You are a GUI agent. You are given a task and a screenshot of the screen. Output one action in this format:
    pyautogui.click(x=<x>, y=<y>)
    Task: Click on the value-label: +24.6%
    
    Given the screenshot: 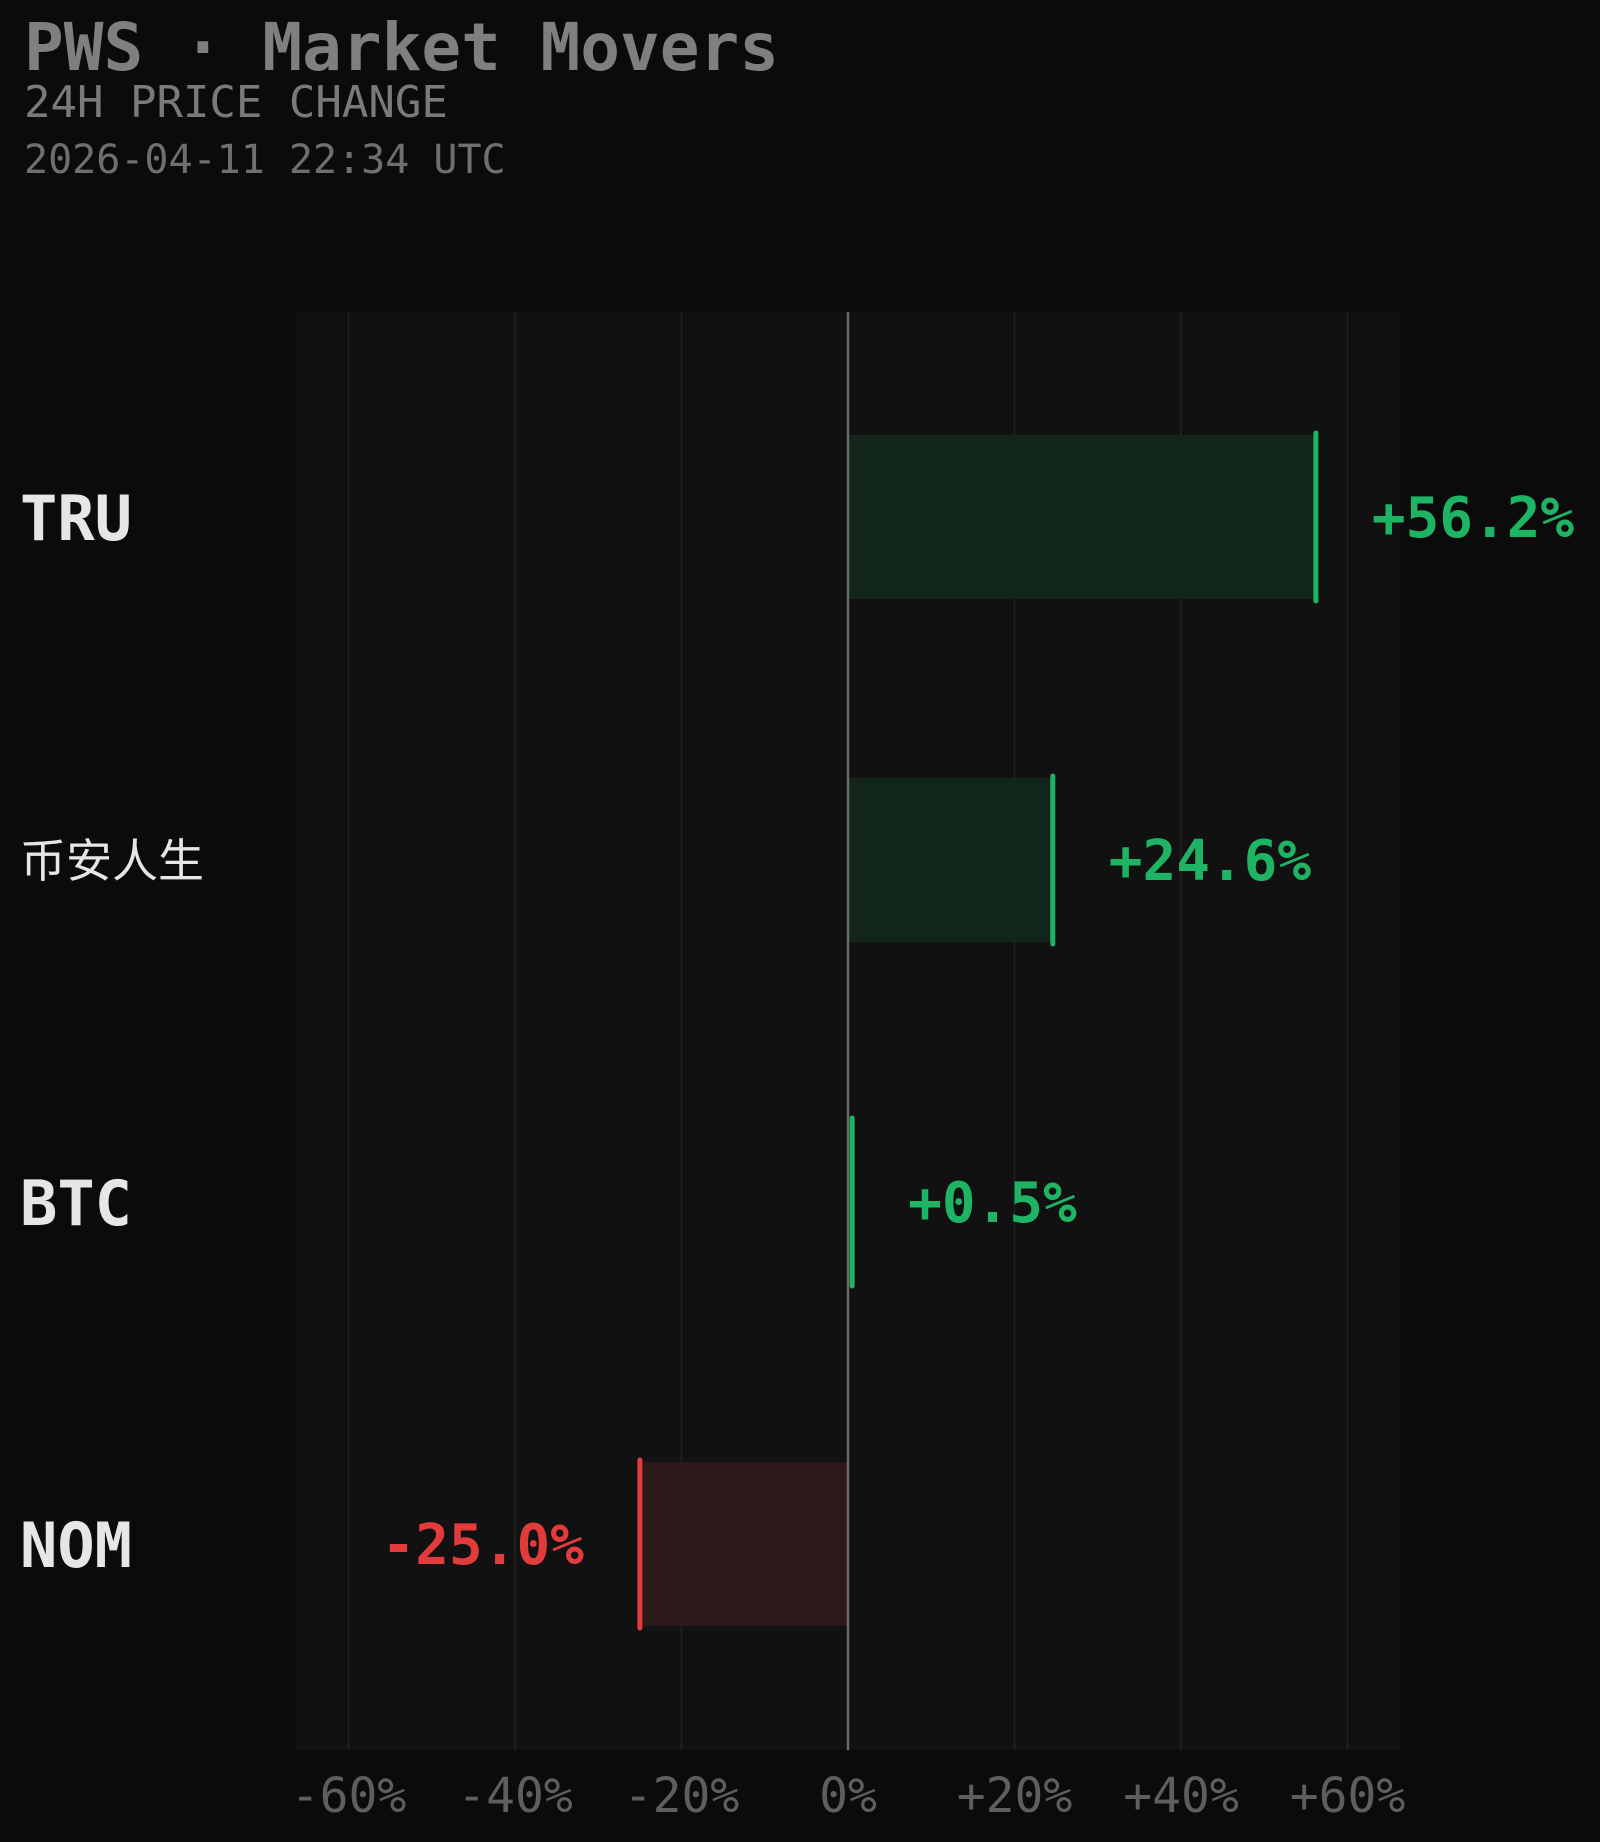 What is the action you would take?
    pyautogui.click(x=1210, y=861)
    